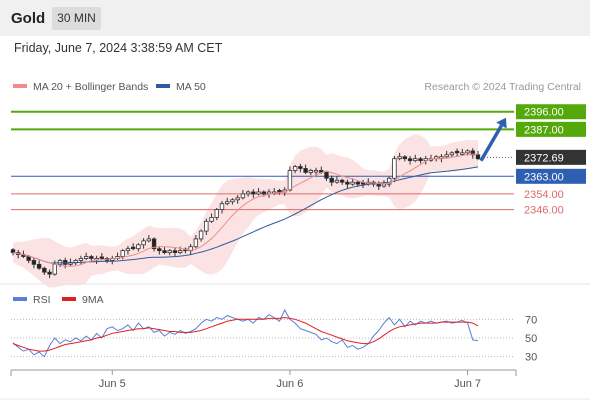  What do you see at coordinates (295, 18) in the screenshot?
I see `chart-header: Gold 30 MIN` at bounding box center [295, 18].